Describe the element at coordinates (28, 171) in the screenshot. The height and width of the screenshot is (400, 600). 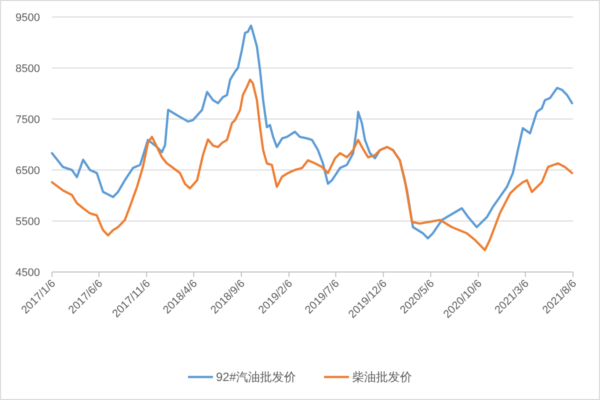
I see `y-tick-label: 6500` at that location.